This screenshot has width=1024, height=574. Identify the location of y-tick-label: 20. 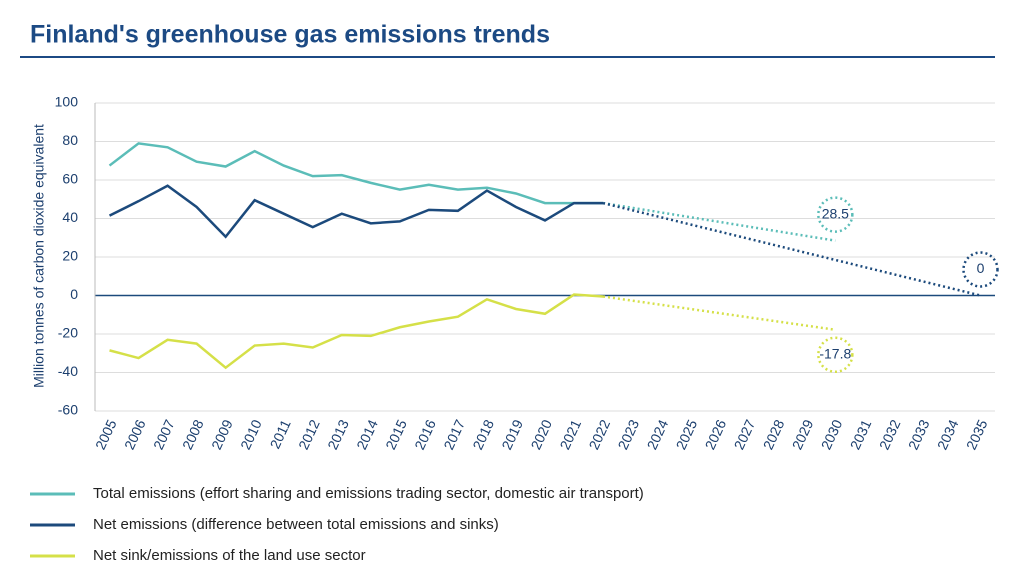
(70, 256).